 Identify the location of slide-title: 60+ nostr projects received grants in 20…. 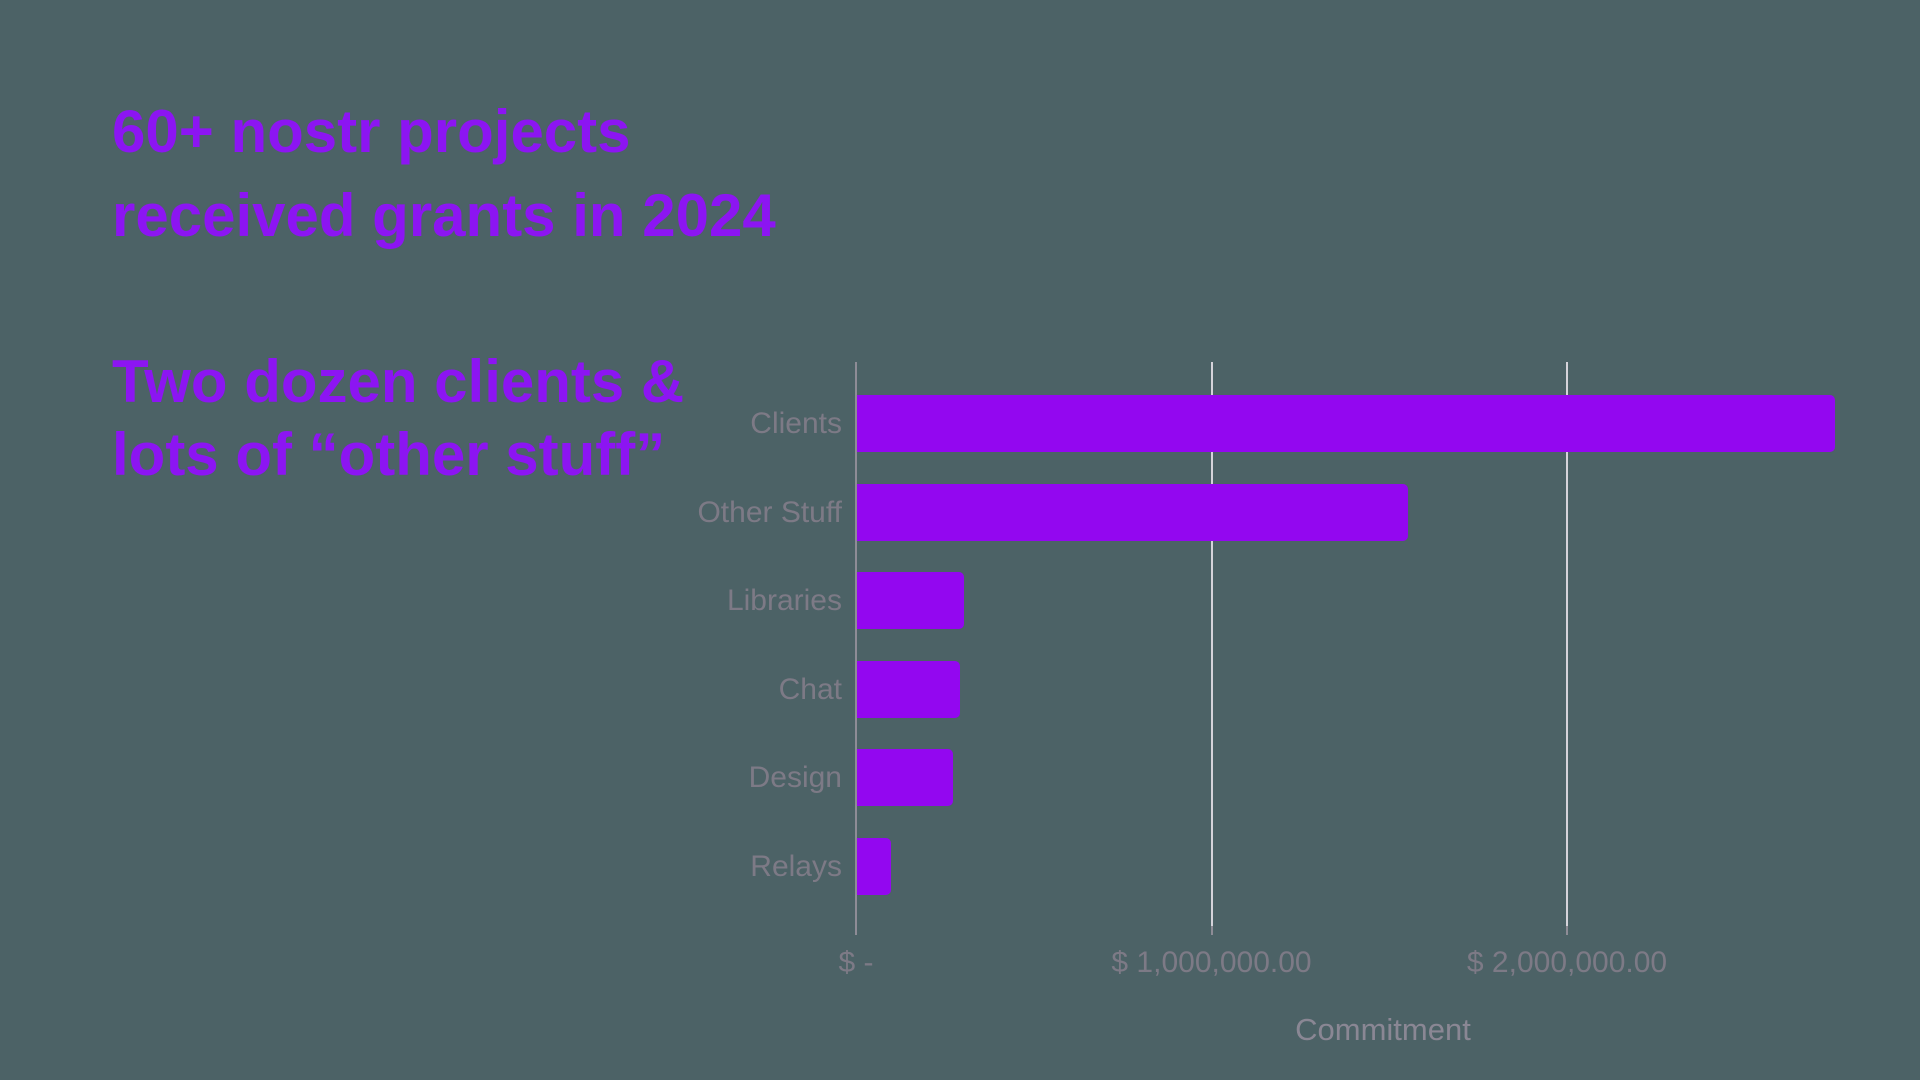
(444, 174).